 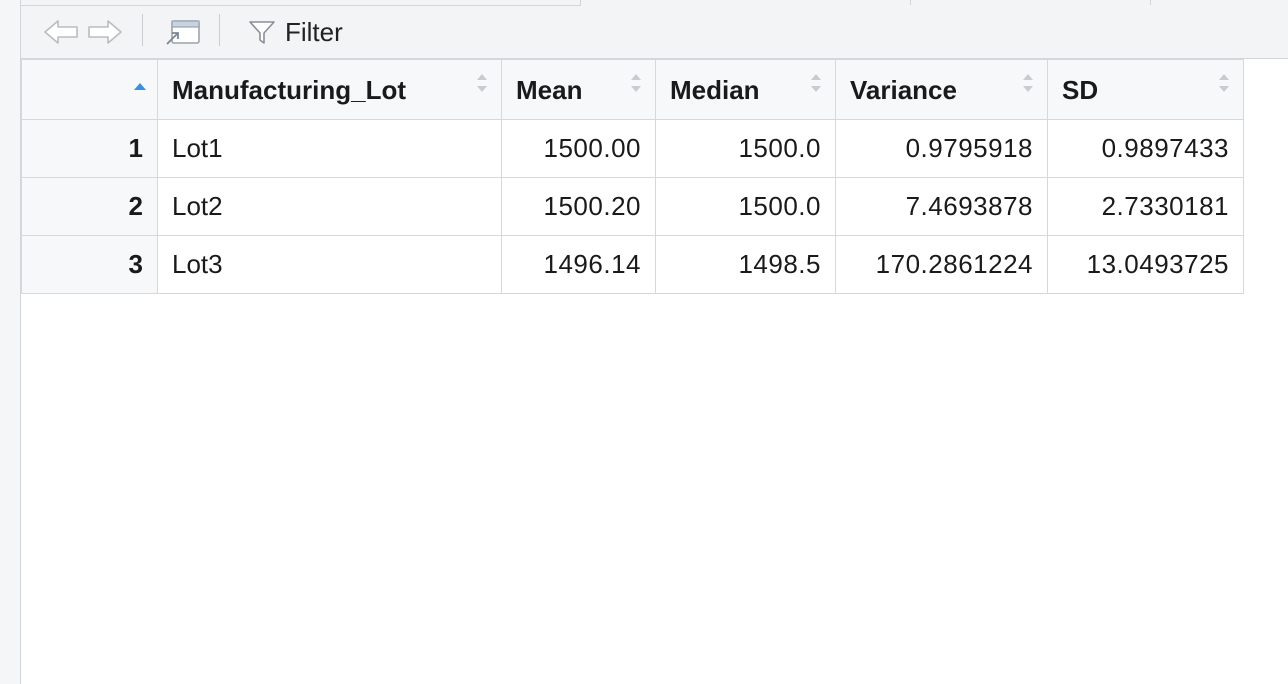 What do you see at coordinates (329, 206) in the screenshot?
I see `cell-manufacturing-lot: Lot2` at bounding box center [329, 206].